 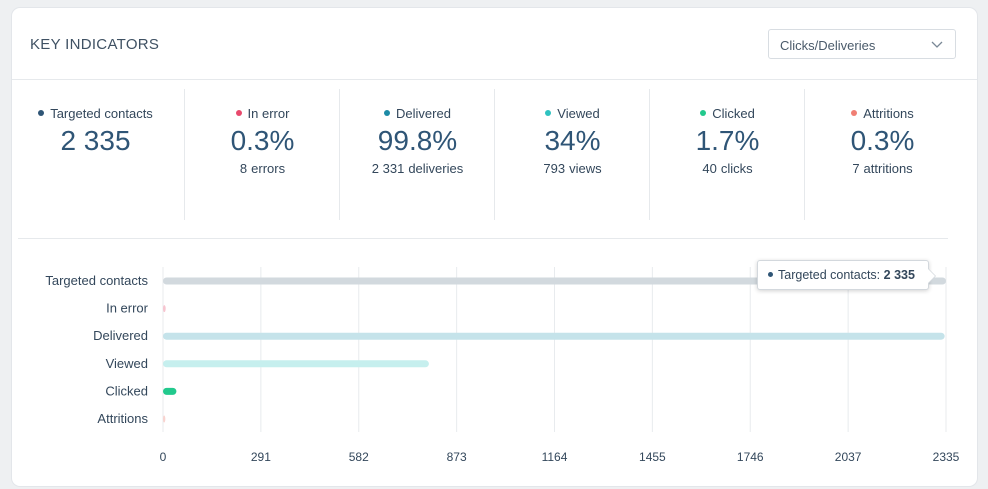 I want to click on kpi-label: Targeted contacts, so click(x=101, y=113).